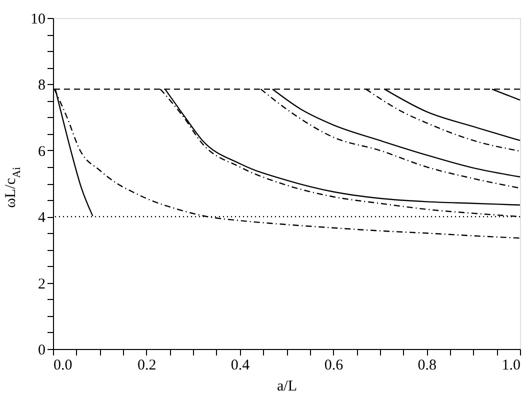 This screenshot has height=402, width=532. Describe the element at coordinates (42, 350) in the screenshot. I see `y-tick-label: 0` at that location.